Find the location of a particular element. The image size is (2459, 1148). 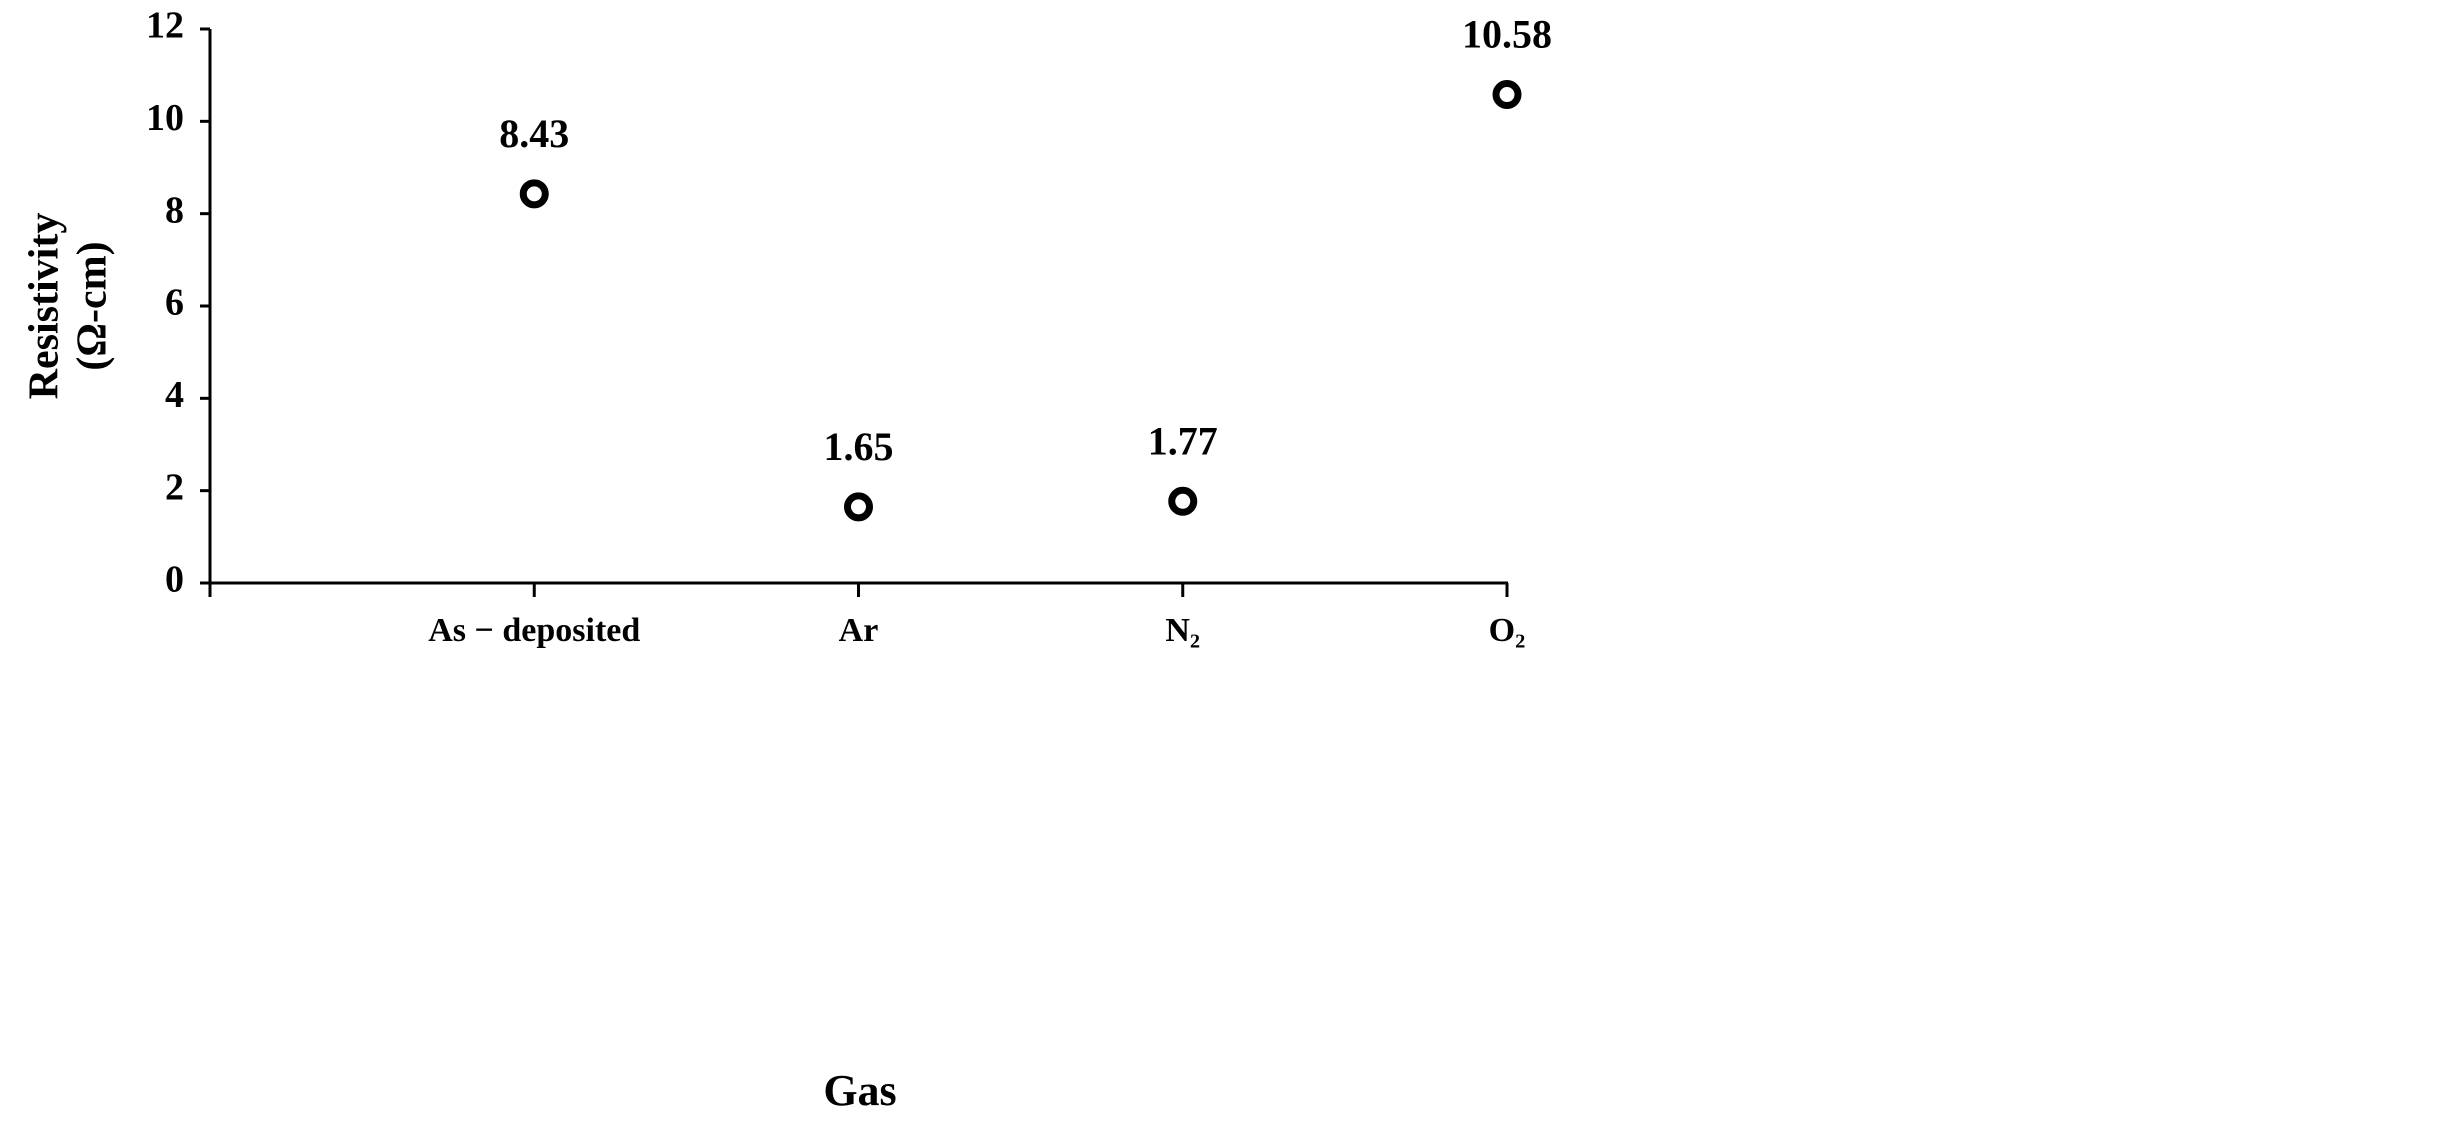

y-tick-label: 2 is located at coordinates (174, 487).